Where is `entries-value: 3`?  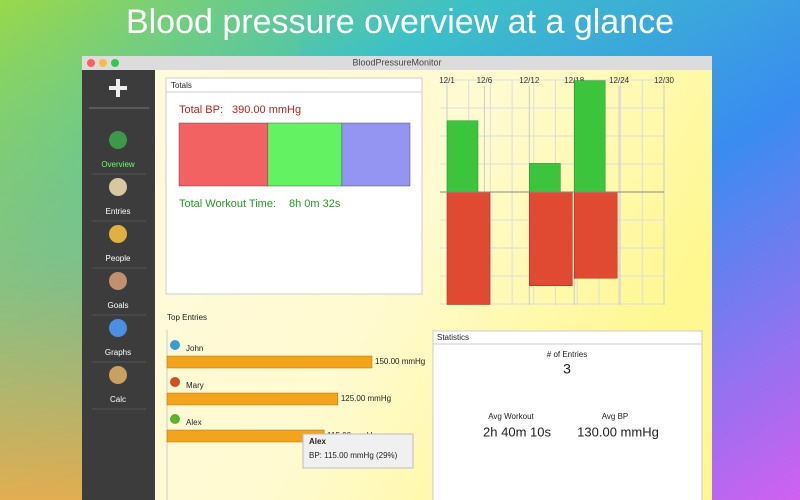
entries-value: 3 is located at coordinates (567, 369).